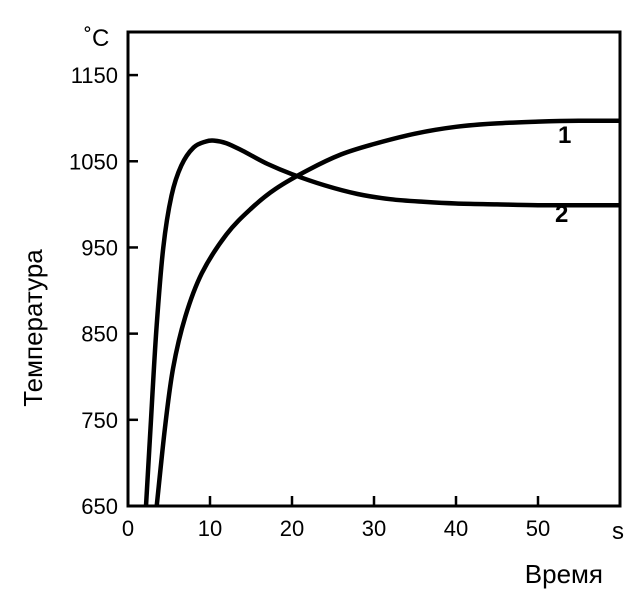 This screenshot has width=644, height=600. What do you see at coordinates (99, 420) in the screenshot?
I see `y-tick-label: 750` at bounding box center [99, 420].